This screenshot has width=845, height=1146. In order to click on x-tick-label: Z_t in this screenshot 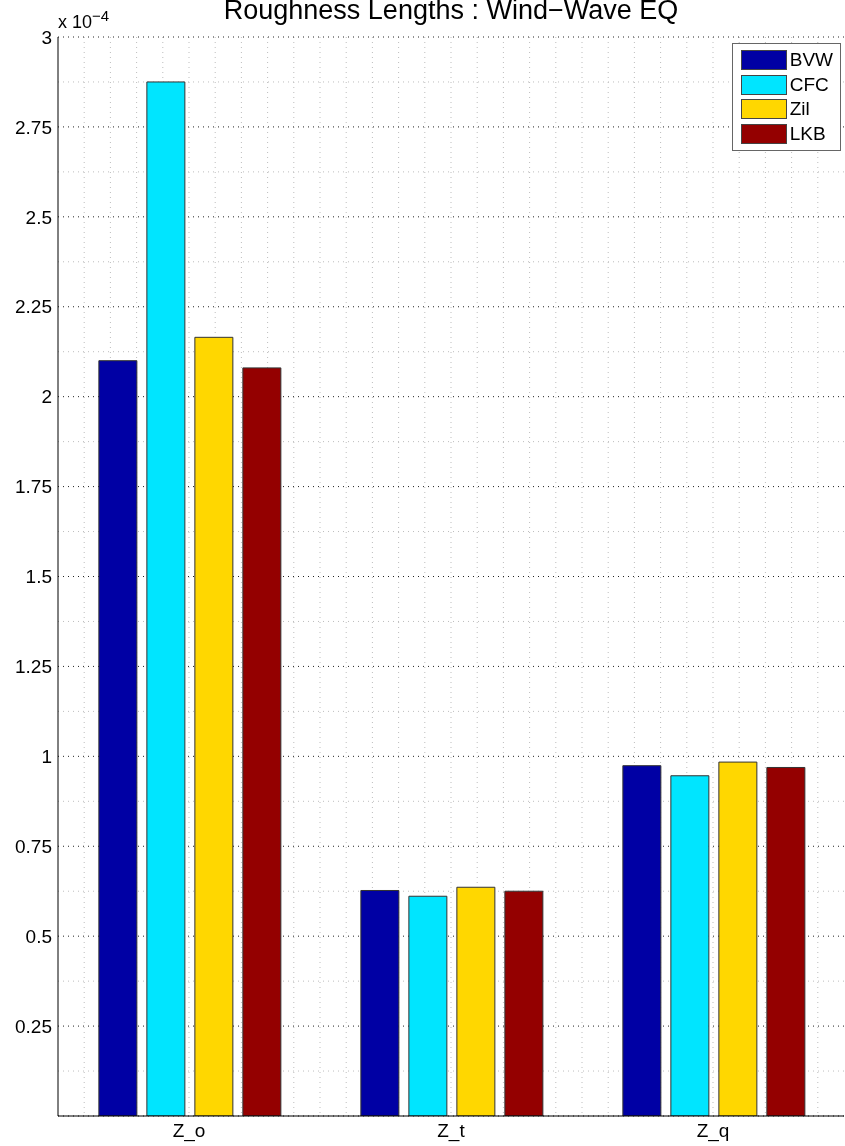, I will do `click(451, 1131)`.